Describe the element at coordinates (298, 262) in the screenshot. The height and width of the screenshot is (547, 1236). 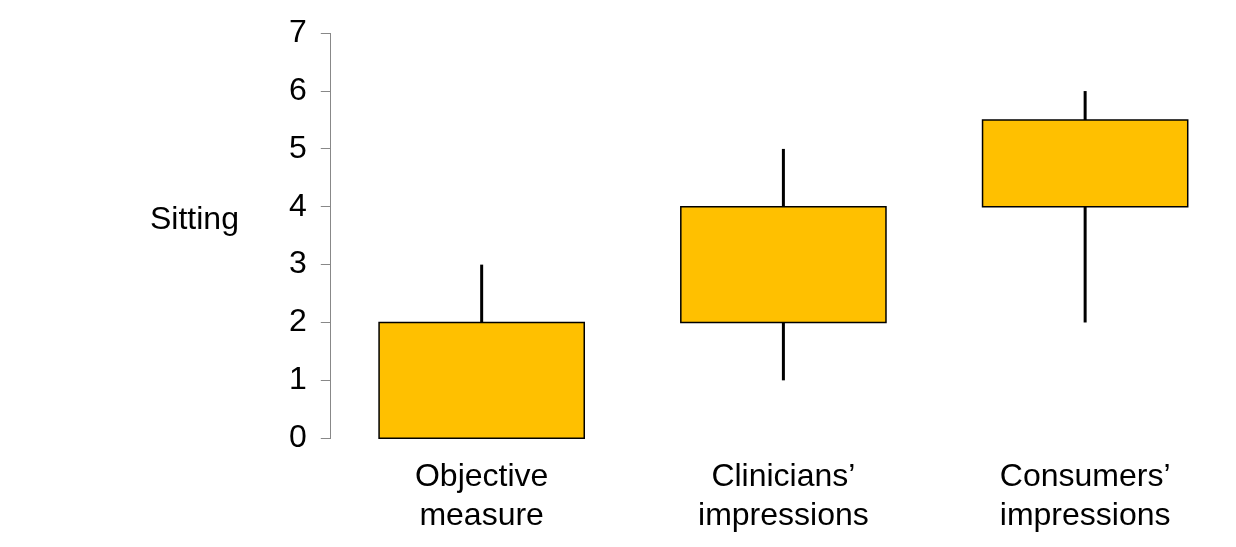
I see `y-tick-label: 3` at that location.